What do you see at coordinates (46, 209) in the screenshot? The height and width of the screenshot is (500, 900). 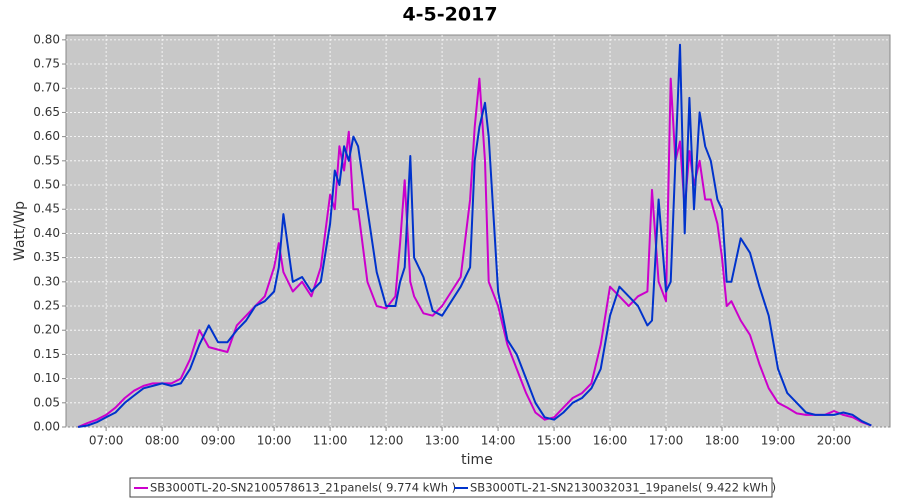 I see `y-tick-label: 0.45` at bounding box center [46, 209].